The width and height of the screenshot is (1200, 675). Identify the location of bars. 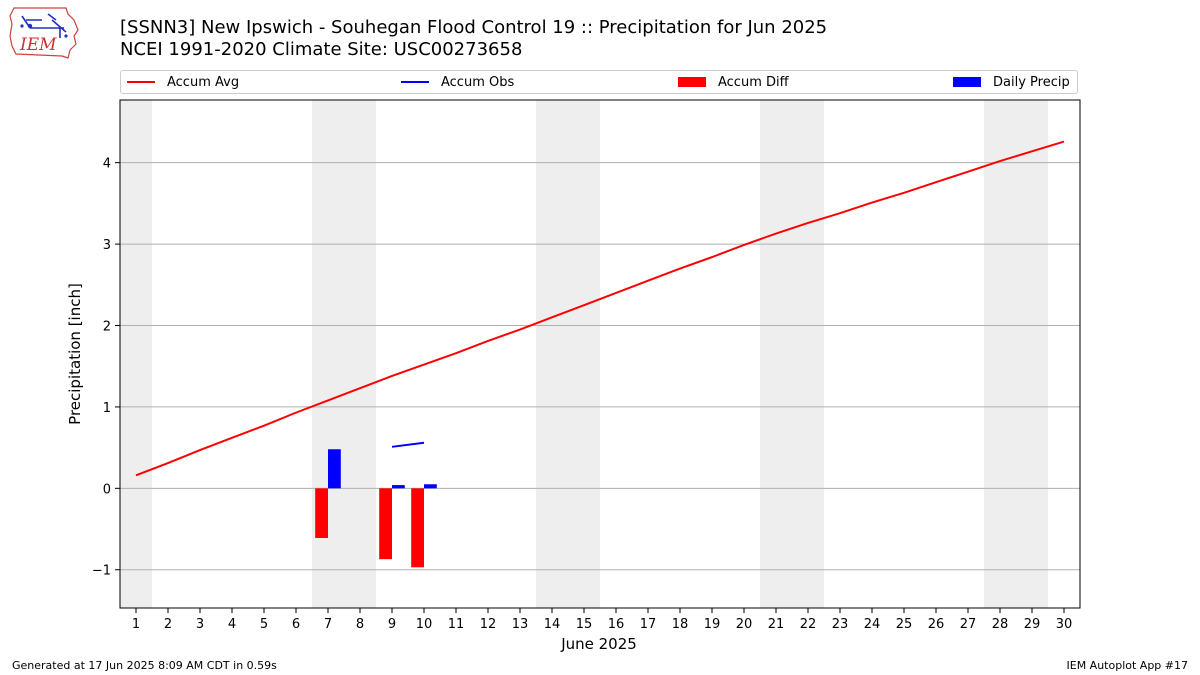
(376, 508).